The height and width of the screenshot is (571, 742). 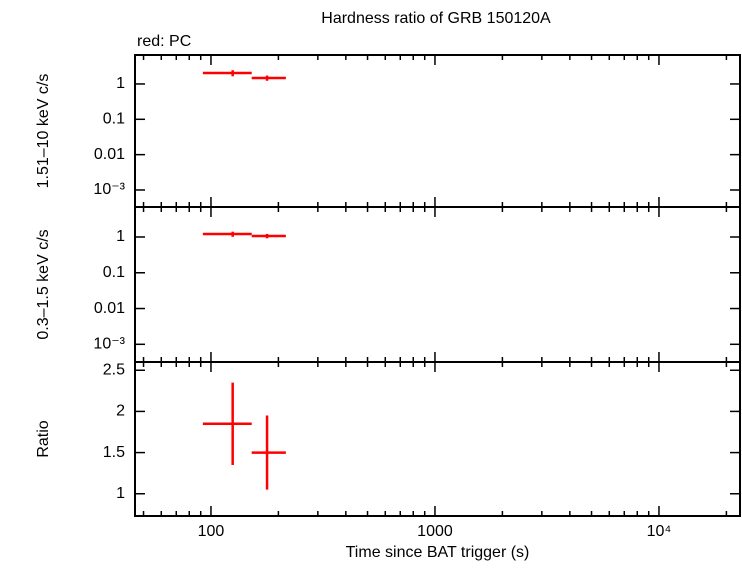 I want to click on y-axis-label: Ratio, so click(x=43, y=438).